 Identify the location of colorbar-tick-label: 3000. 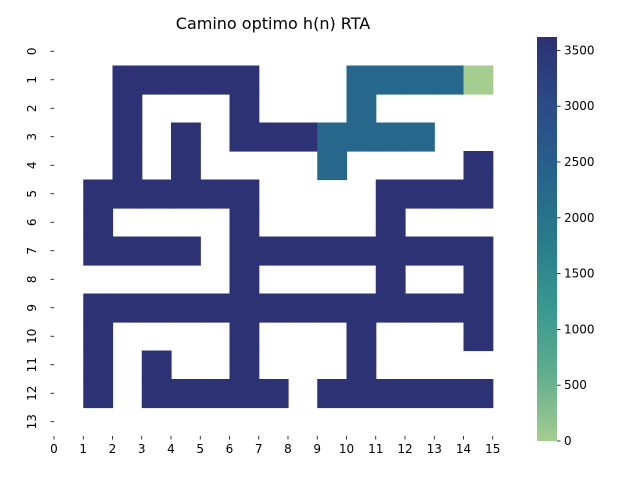
(579, 106).